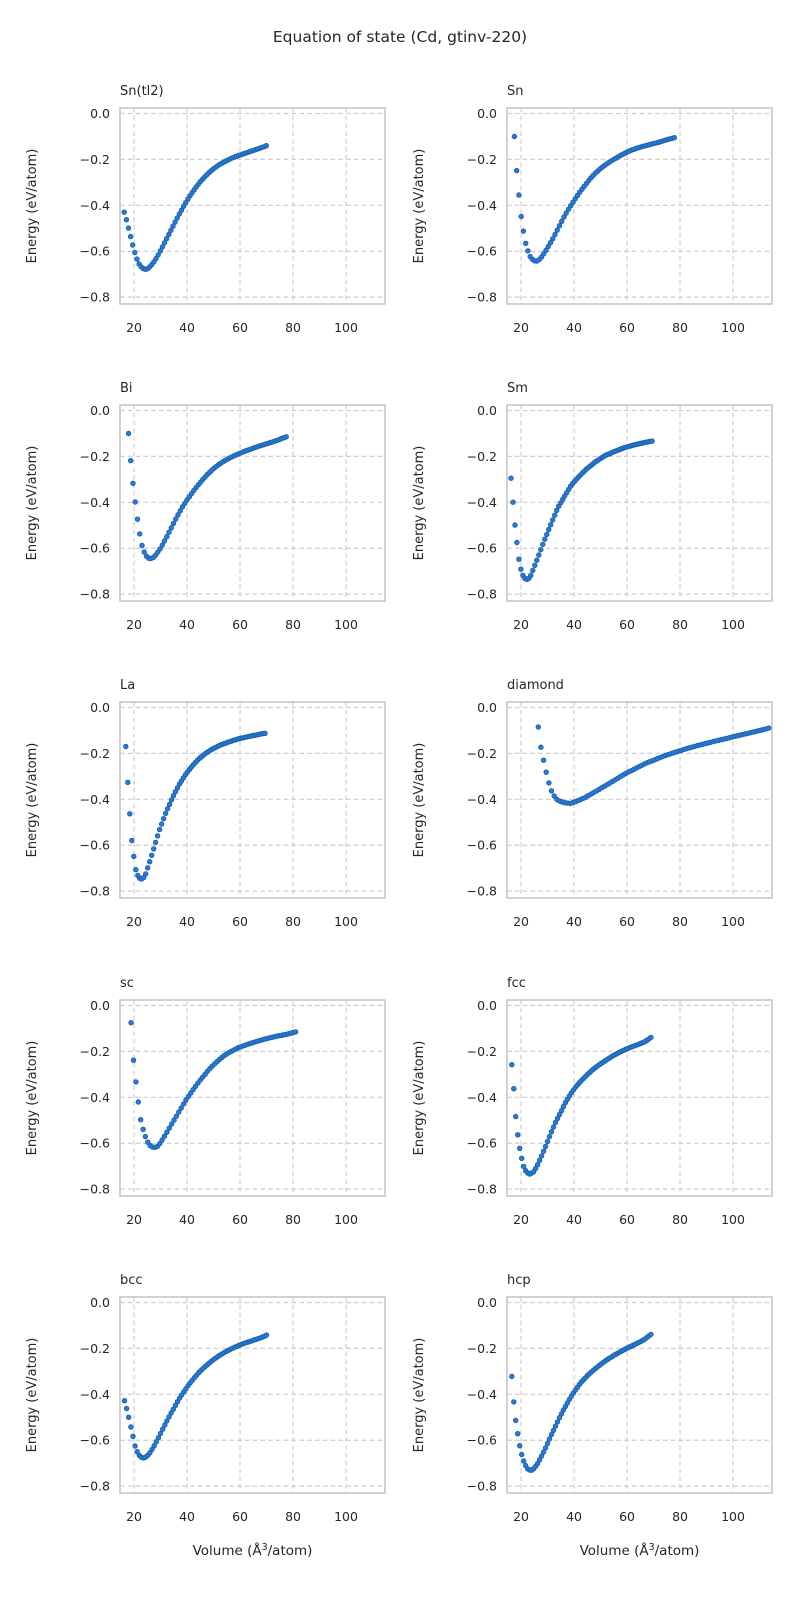 The width and height of the screenshot is (800, 1600). Describe the element at coordinates (535, 685) in the screenshot. I see `subplot-title: diamond` at that location.